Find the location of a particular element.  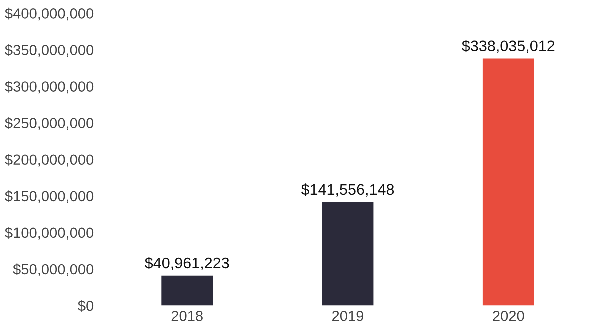

y-tick-label: $0 is located at coordinates (86, 306).